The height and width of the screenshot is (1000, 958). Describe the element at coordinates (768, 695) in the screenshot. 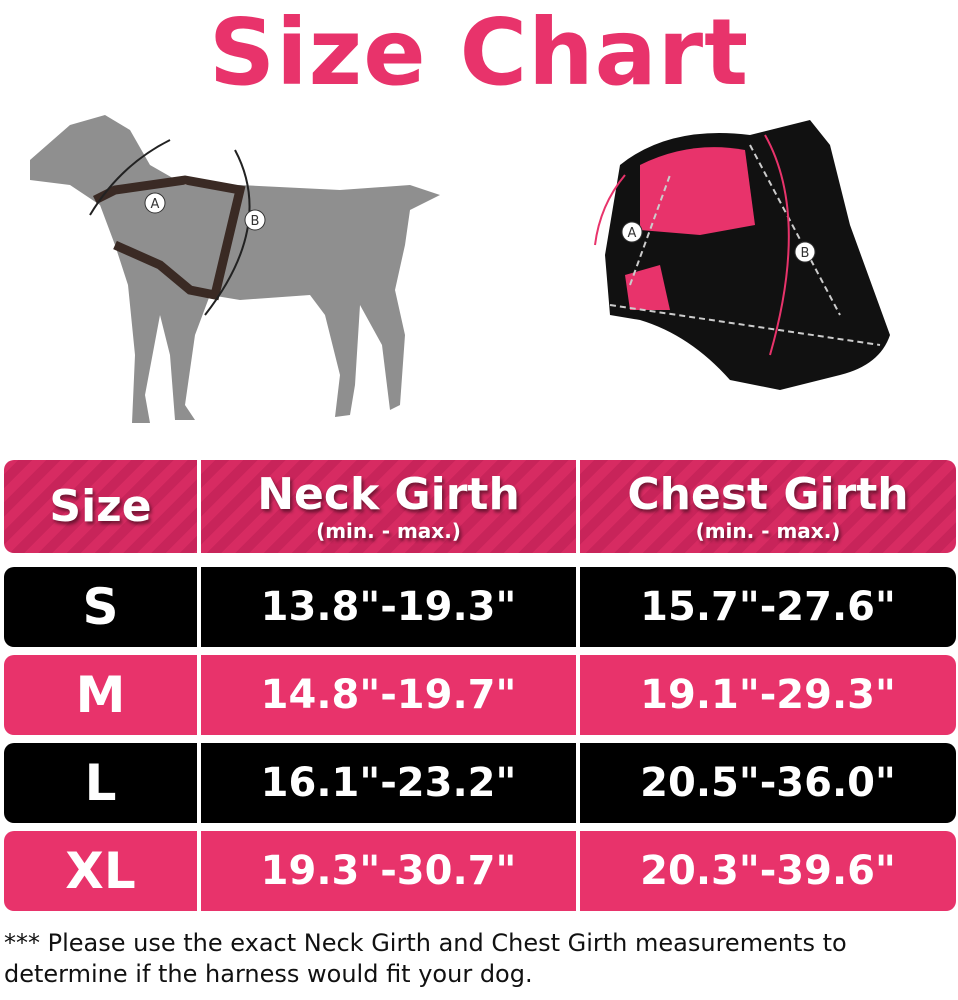

I see `chest-cell: 19.1"-29.3"` at that location.